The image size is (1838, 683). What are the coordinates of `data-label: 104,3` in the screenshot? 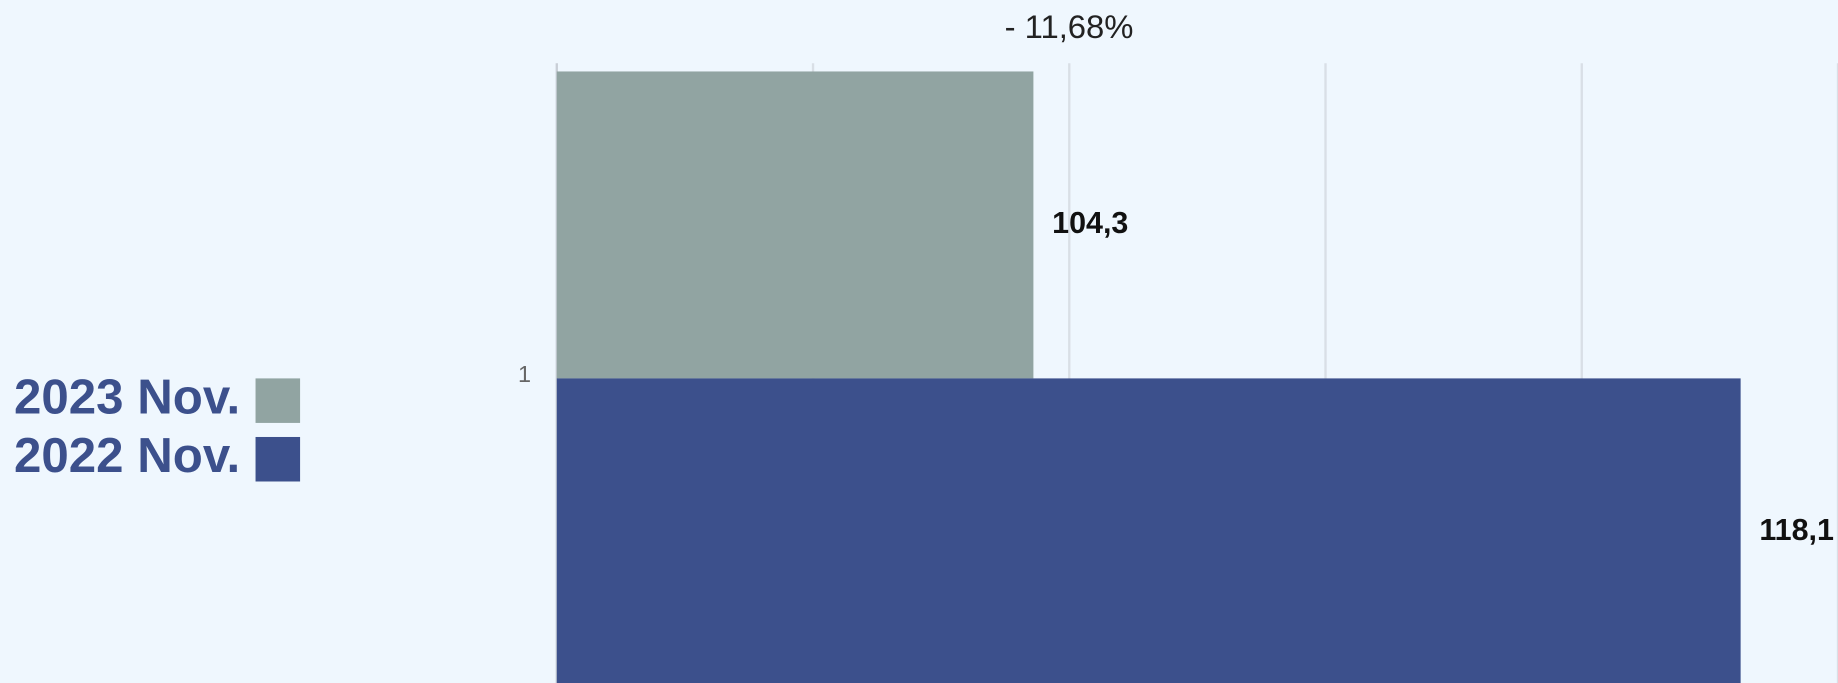 It's located at (1090, 223).